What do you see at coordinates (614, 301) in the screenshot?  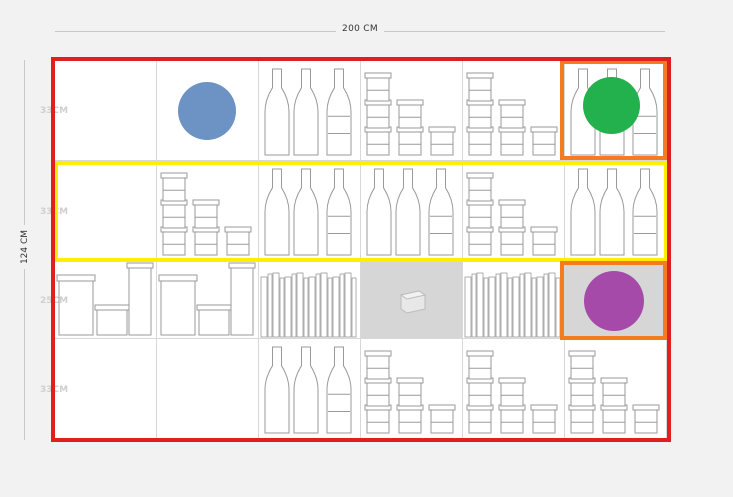 I see `purple-marker` at bounding box center [614, 301].